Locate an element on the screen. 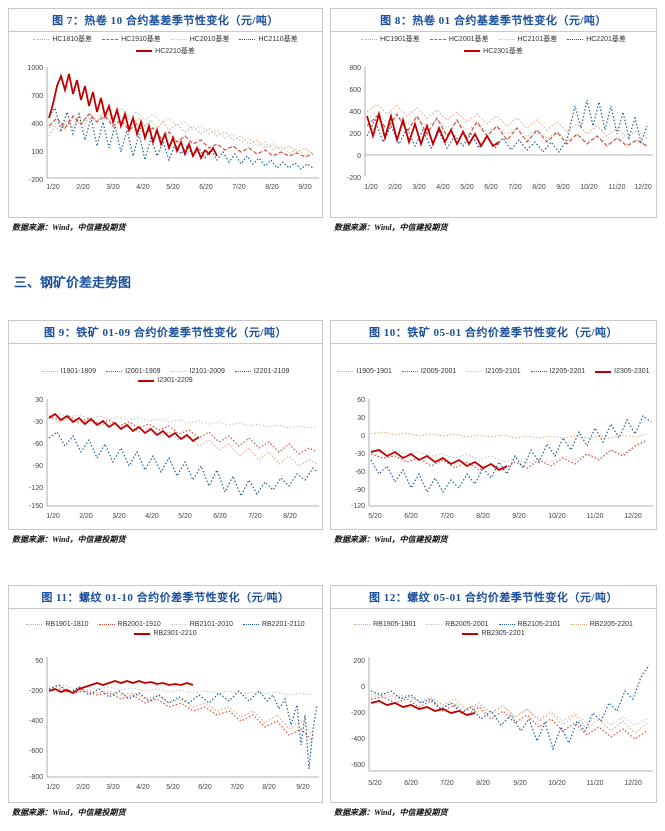  panel-title-text-fig12: 图 12：螺纹 05-01 合约价差季节性变化（元/吨） is located at coordinates (493, 598).